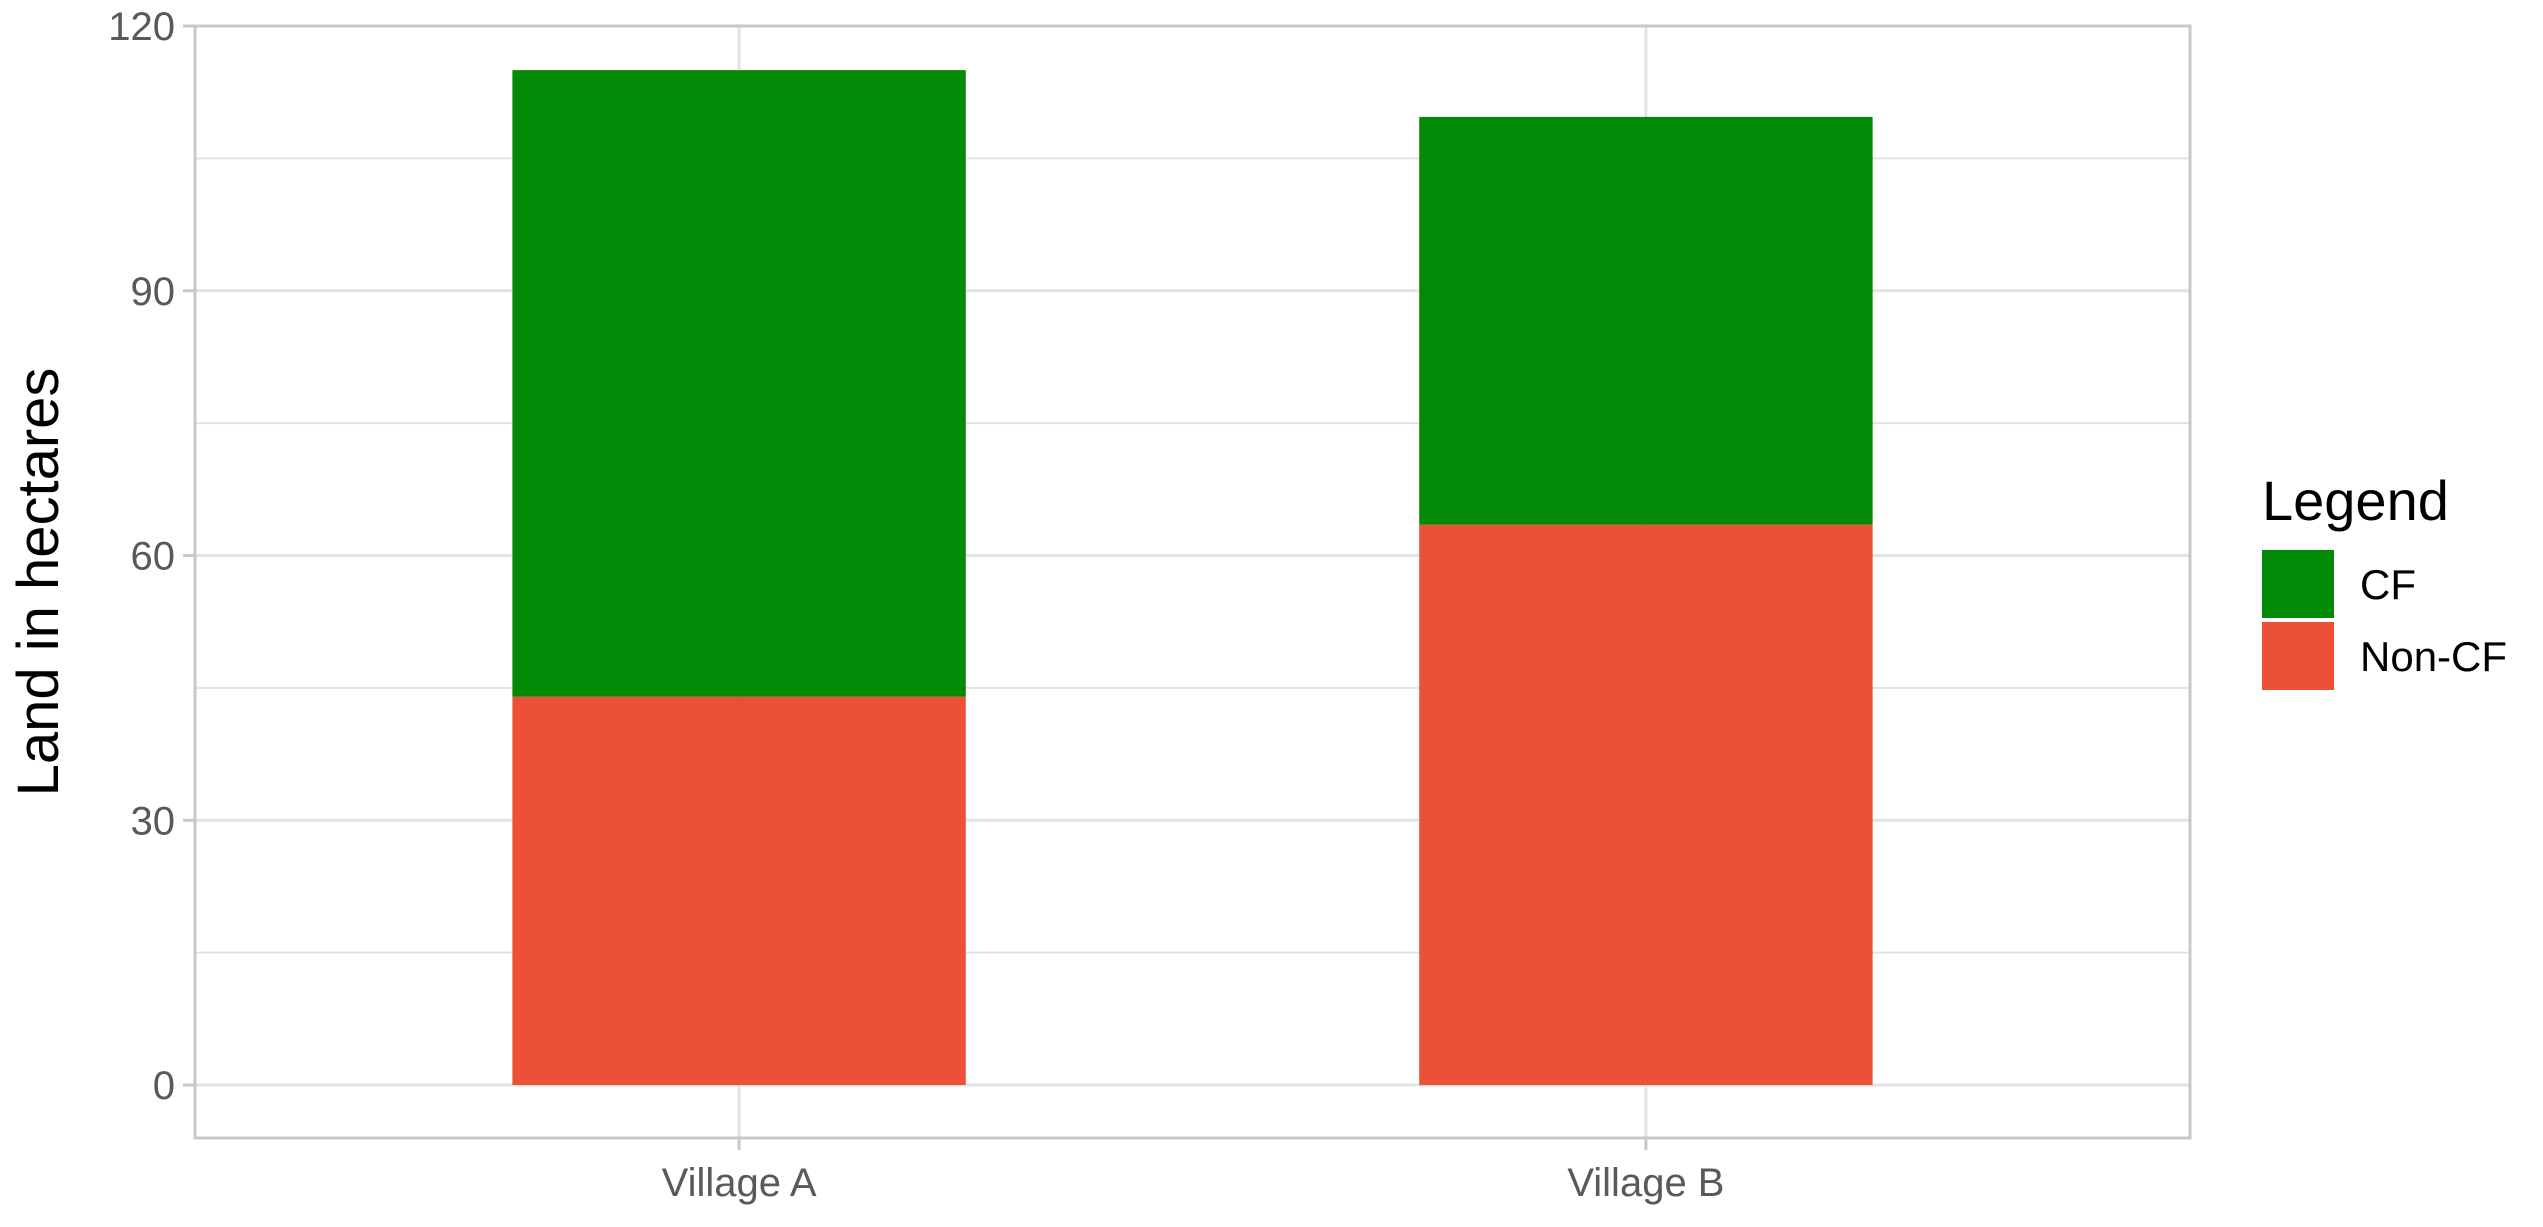 The width and height of the screenshot is (2543, 1227). I want to click on y-tick-label: 60, so click(153, 557).